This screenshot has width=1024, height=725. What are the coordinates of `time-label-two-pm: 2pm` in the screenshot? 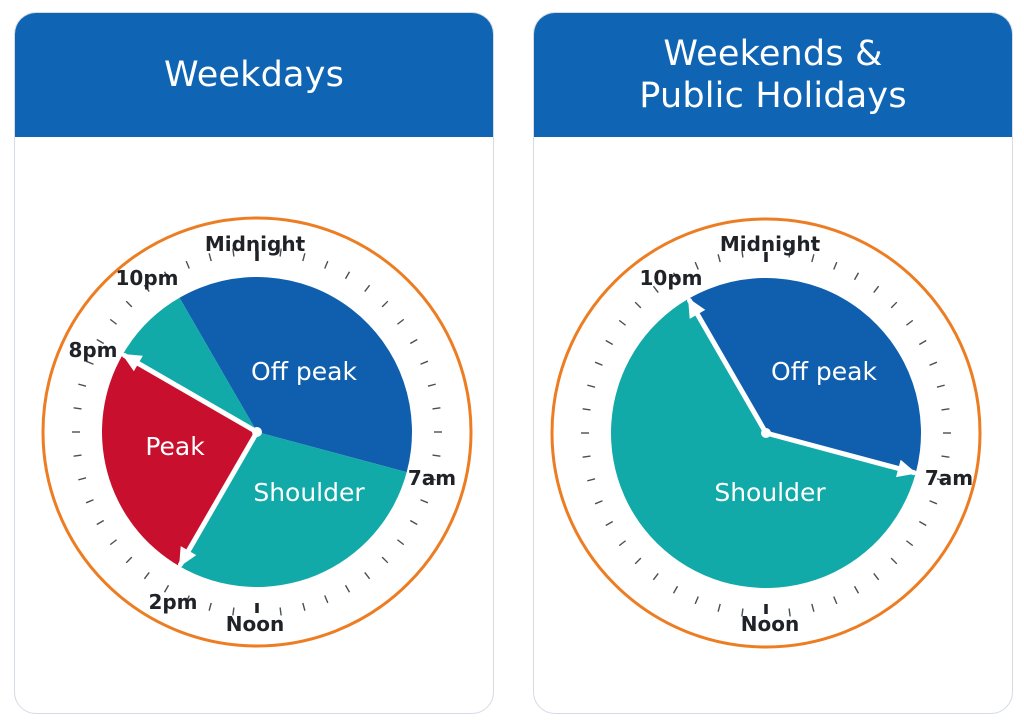 It's located at (172, 602).